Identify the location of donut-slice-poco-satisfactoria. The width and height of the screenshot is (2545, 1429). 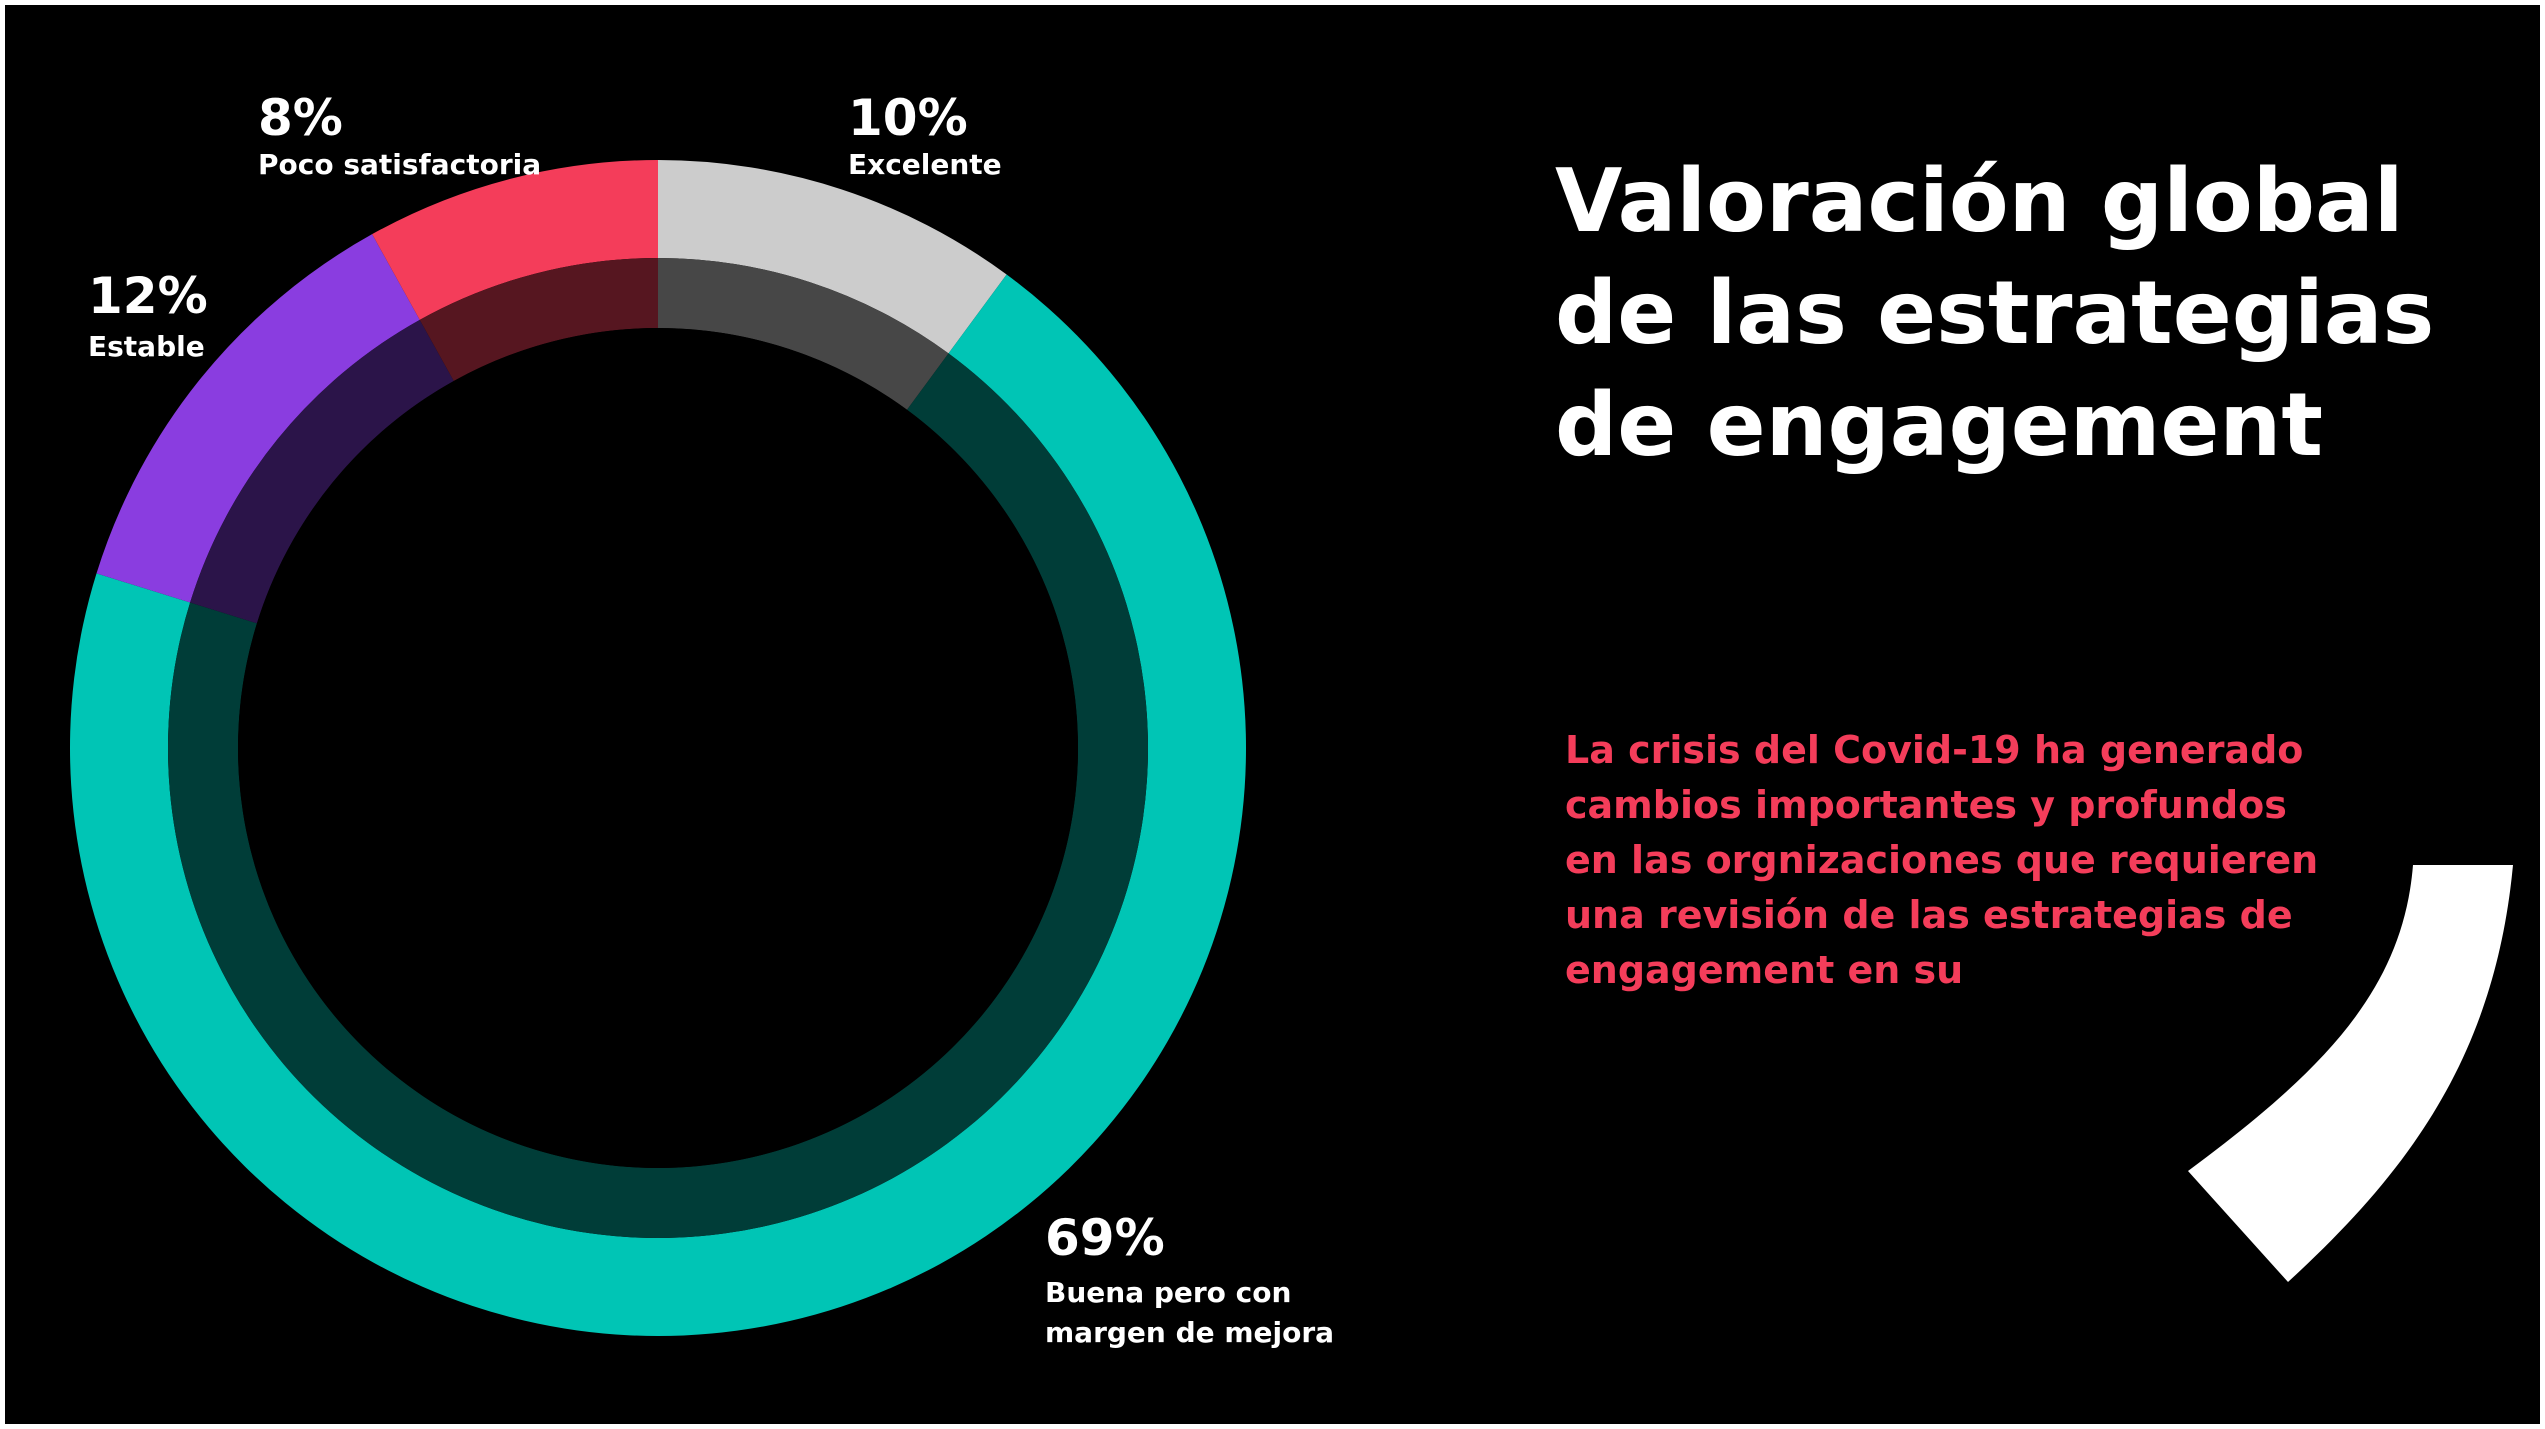
(515, 240).